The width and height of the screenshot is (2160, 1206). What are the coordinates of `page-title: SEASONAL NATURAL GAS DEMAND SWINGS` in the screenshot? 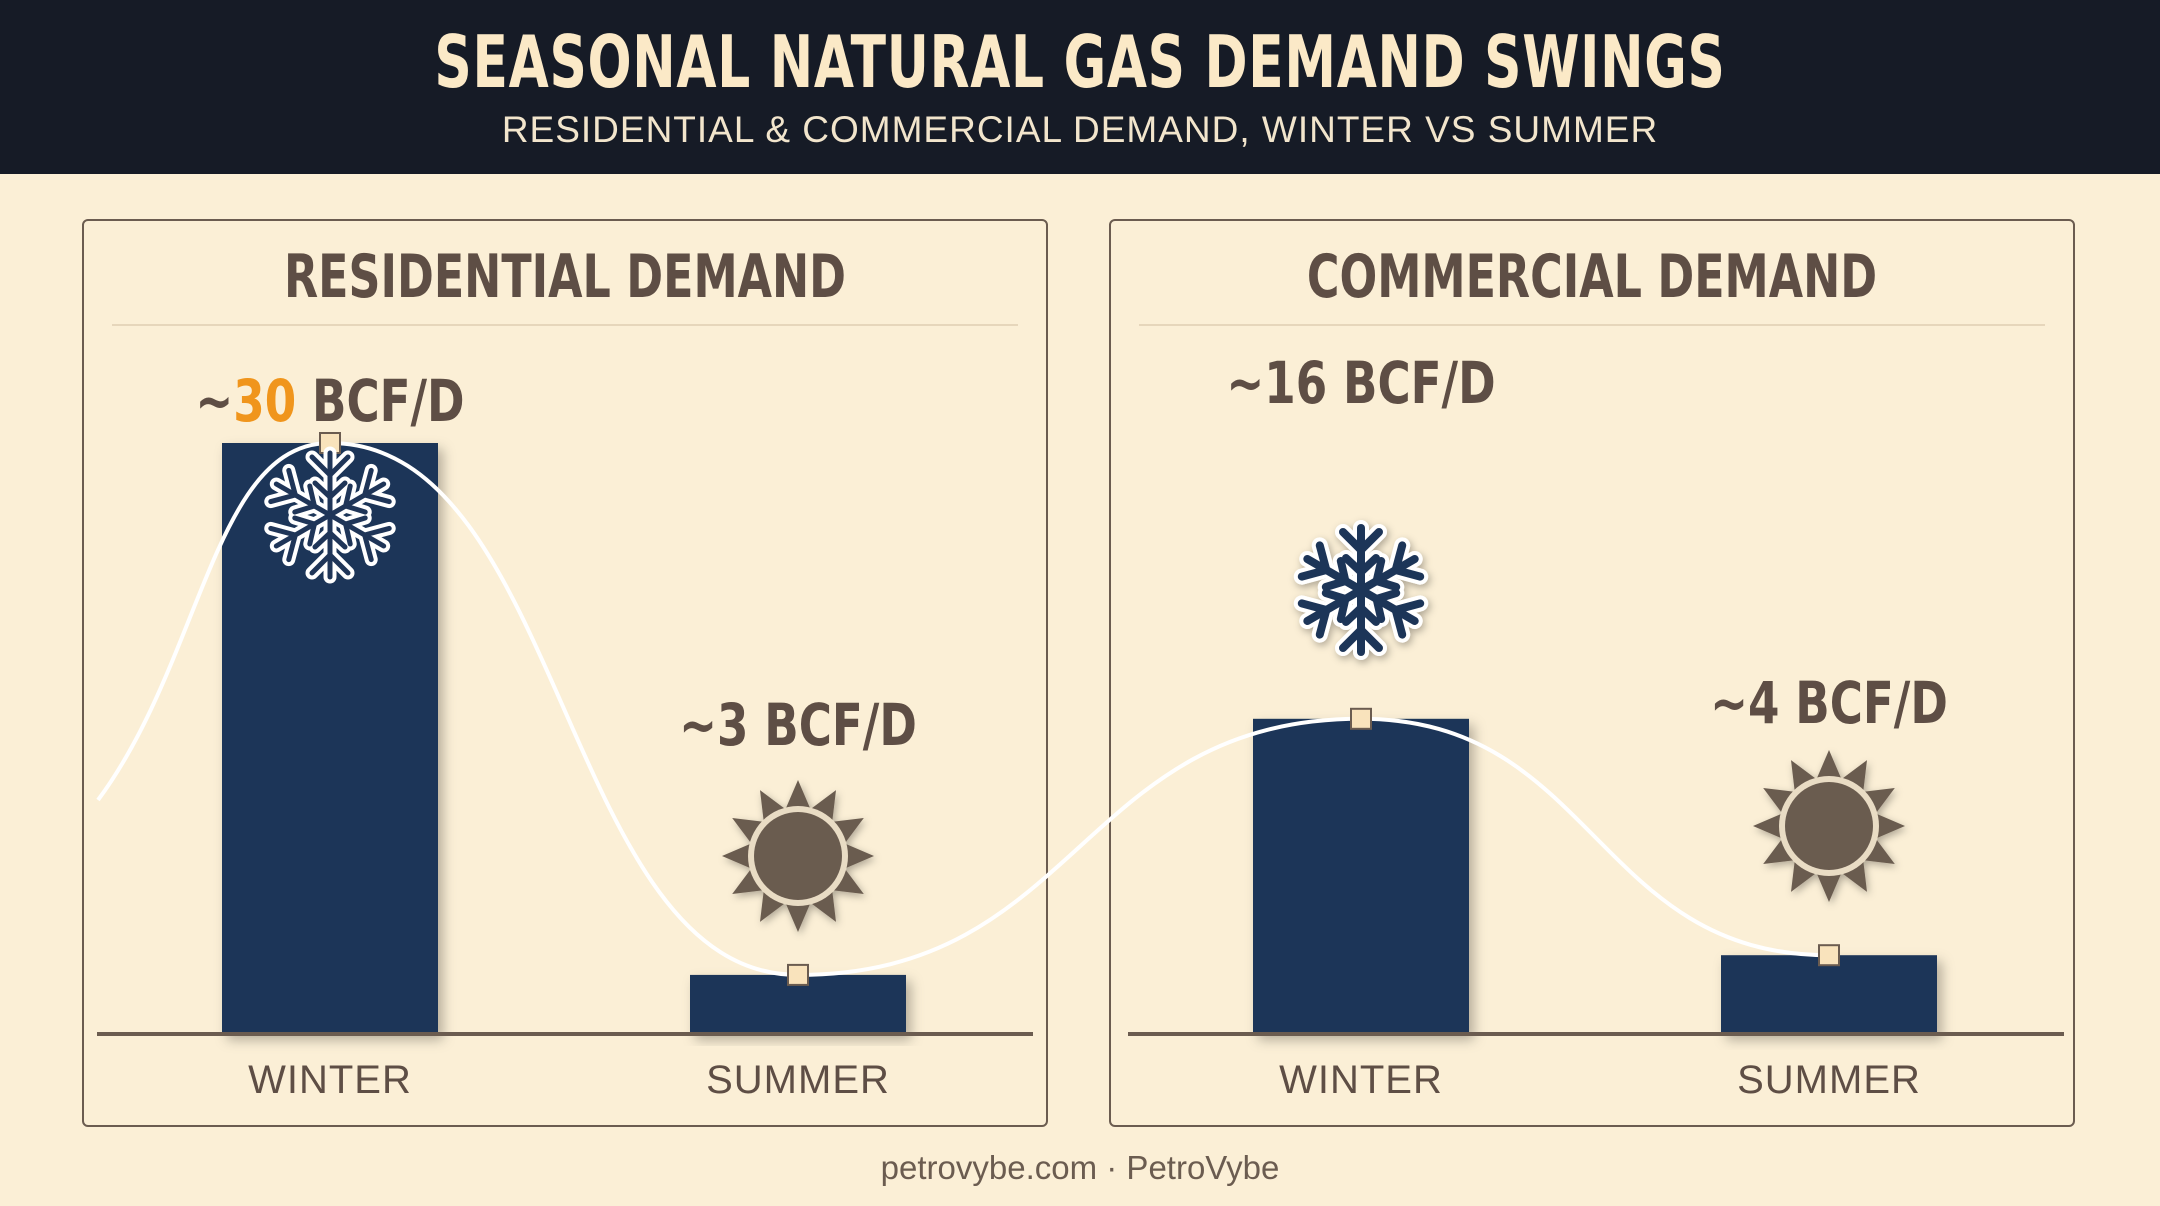 It's located at (1080, 62).